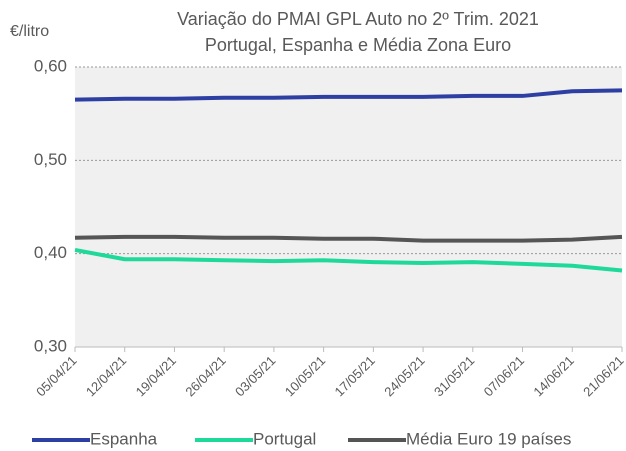  Describe the element at coordinates (488, 438) in the screenshot. I see `legend-label: Média Euro 19 países` at that location.